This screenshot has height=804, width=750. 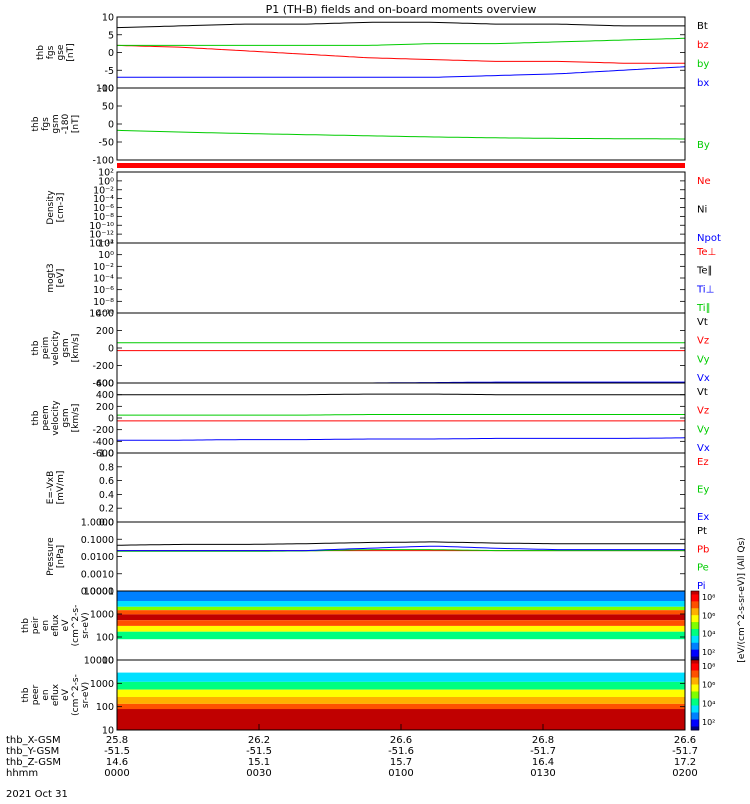 I want to click on x-tick-label: 0130, so click(x=542, y=773).